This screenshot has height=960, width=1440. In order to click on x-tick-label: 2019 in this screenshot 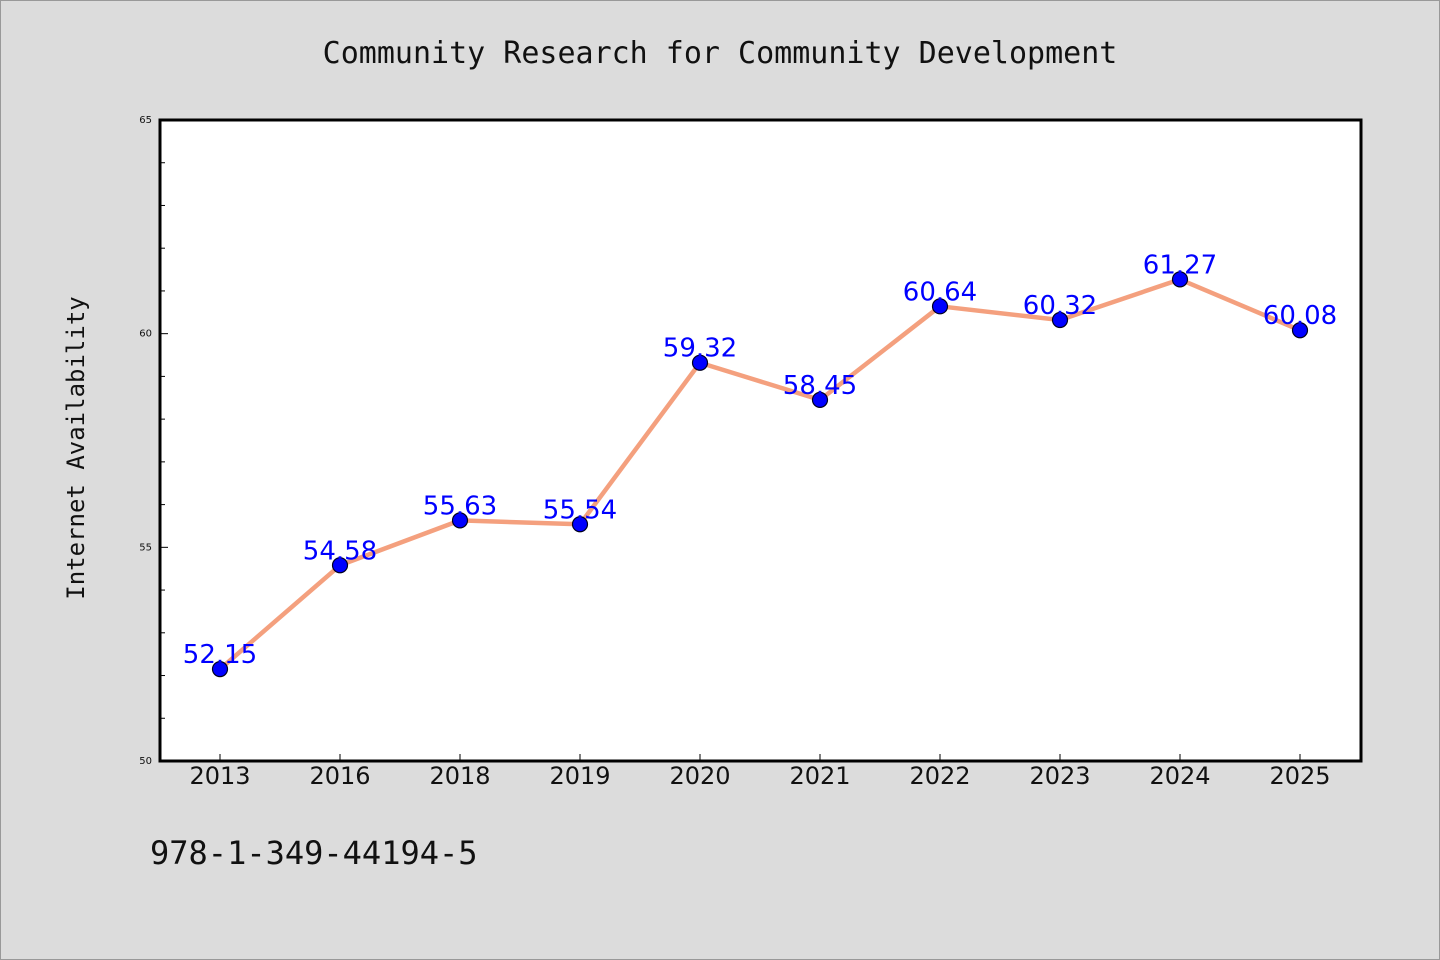, I will do `click(579, 776)`.